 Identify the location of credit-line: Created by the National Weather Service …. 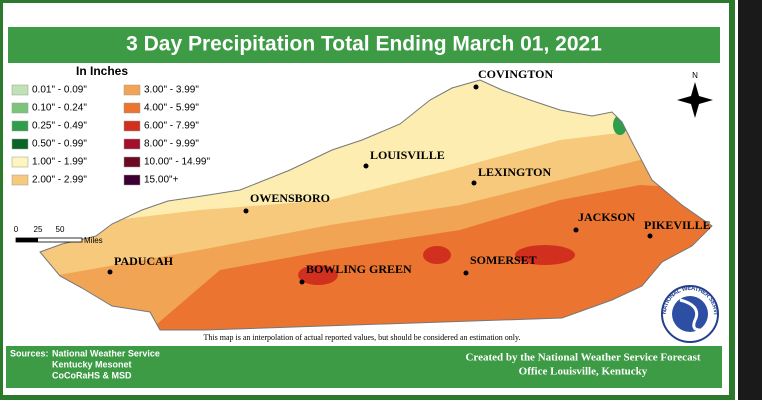
(582, 358).